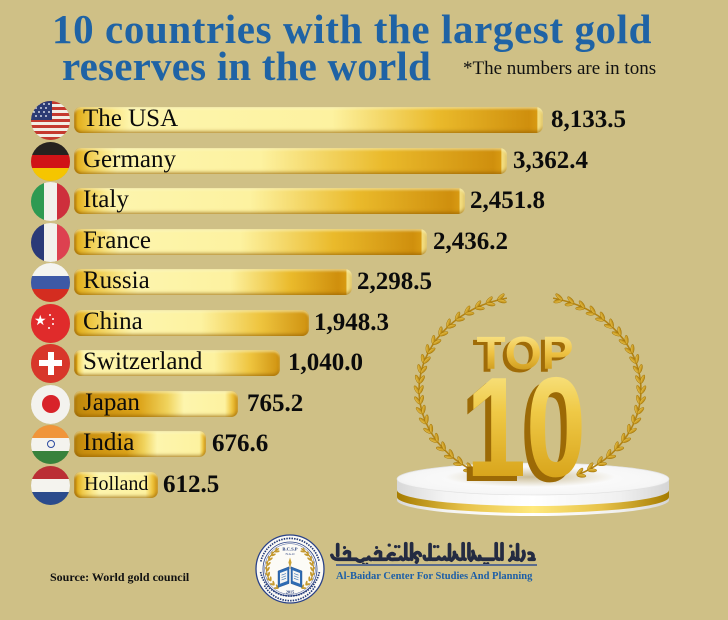 Image resolution: width=728 pixels, height=620 pixels. What do you see at coordinates (289, 549) in the screenshot?
I see `svg-text: B.C.S.P` at bounding box center [289, 549].